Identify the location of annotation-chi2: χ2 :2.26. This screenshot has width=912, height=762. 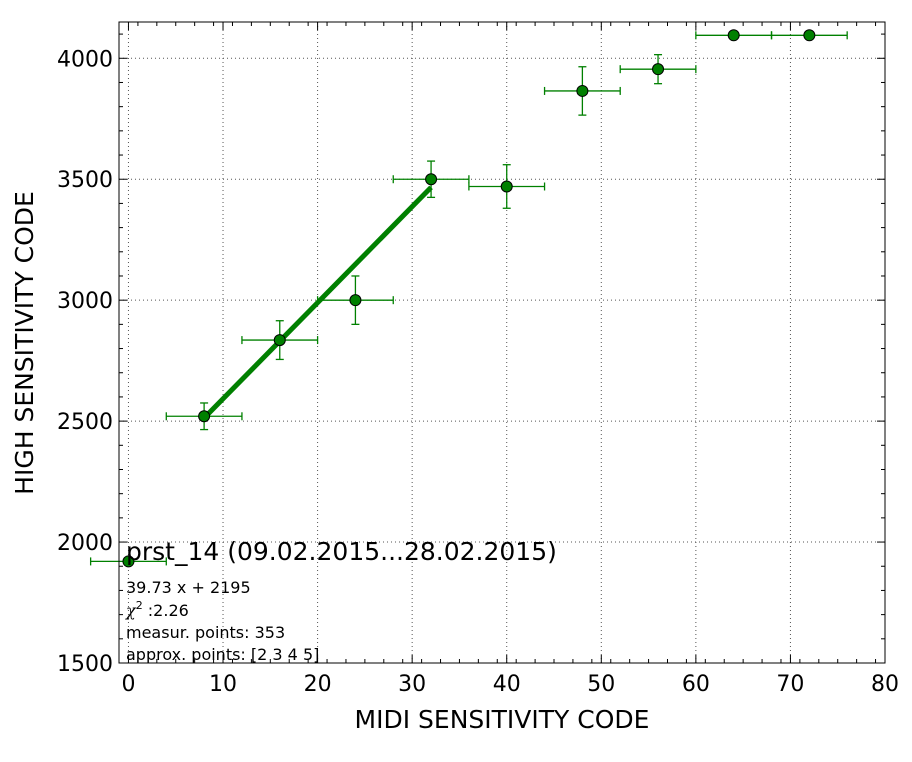
(157, 609).